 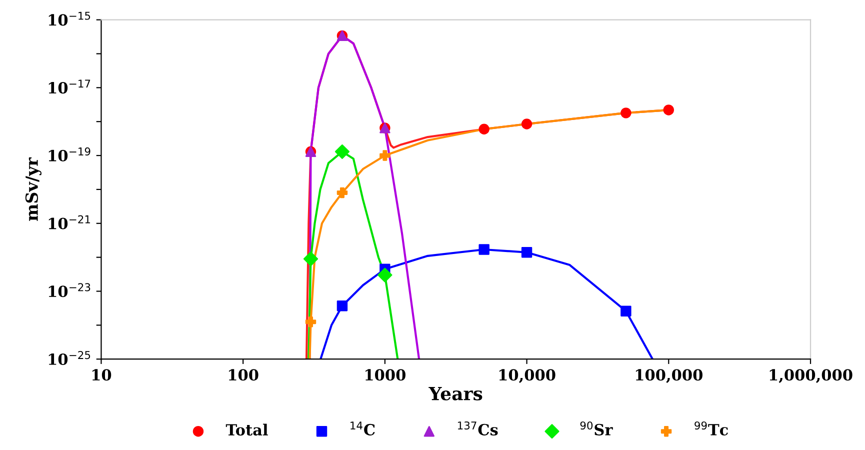 I want to click on legend-label: $^{99}$Tc, so click(x=711, y=428).